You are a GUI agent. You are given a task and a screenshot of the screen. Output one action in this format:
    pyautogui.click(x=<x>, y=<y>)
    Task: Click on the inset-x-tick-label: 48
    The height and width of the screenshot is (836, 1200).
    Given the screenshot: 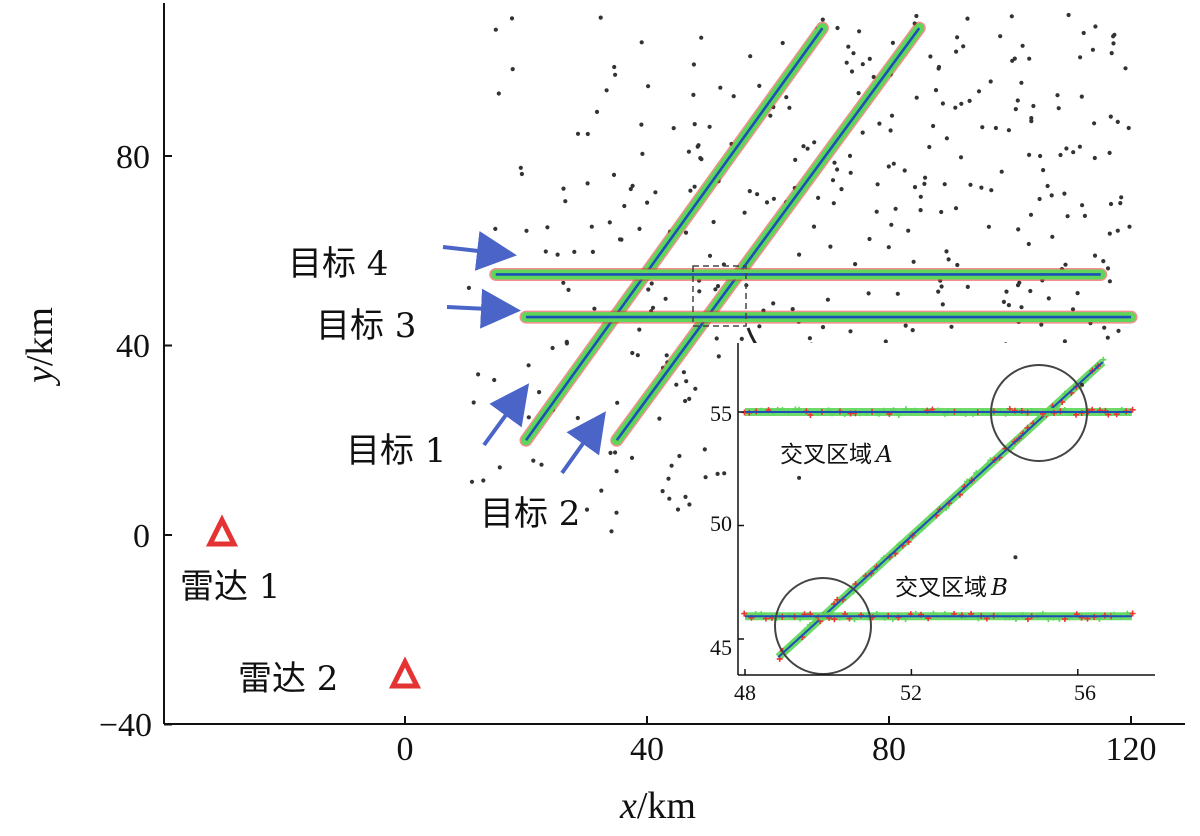 What is the action you would take?
    pyautogui.click(x=745, y=692)
    